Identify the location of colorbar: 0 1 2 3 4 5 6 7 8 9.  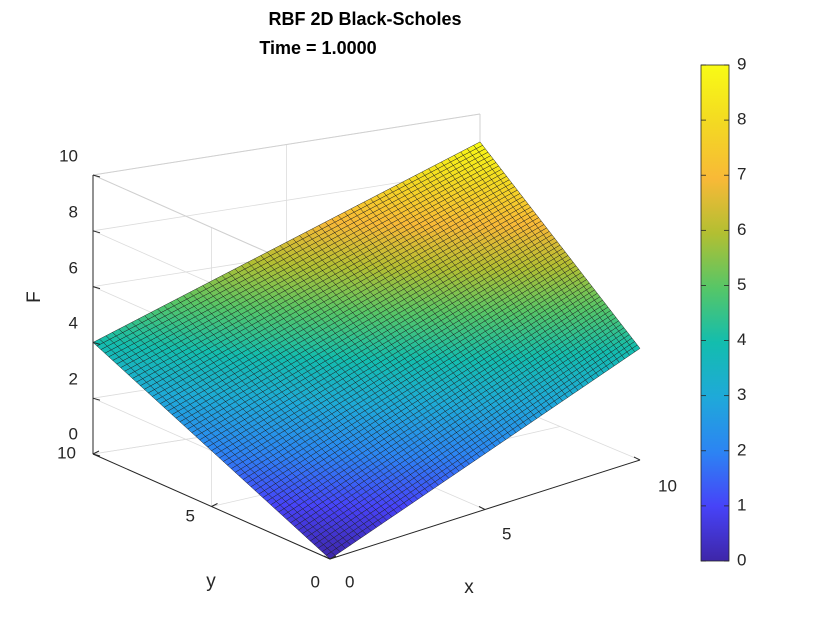
(723, 311).